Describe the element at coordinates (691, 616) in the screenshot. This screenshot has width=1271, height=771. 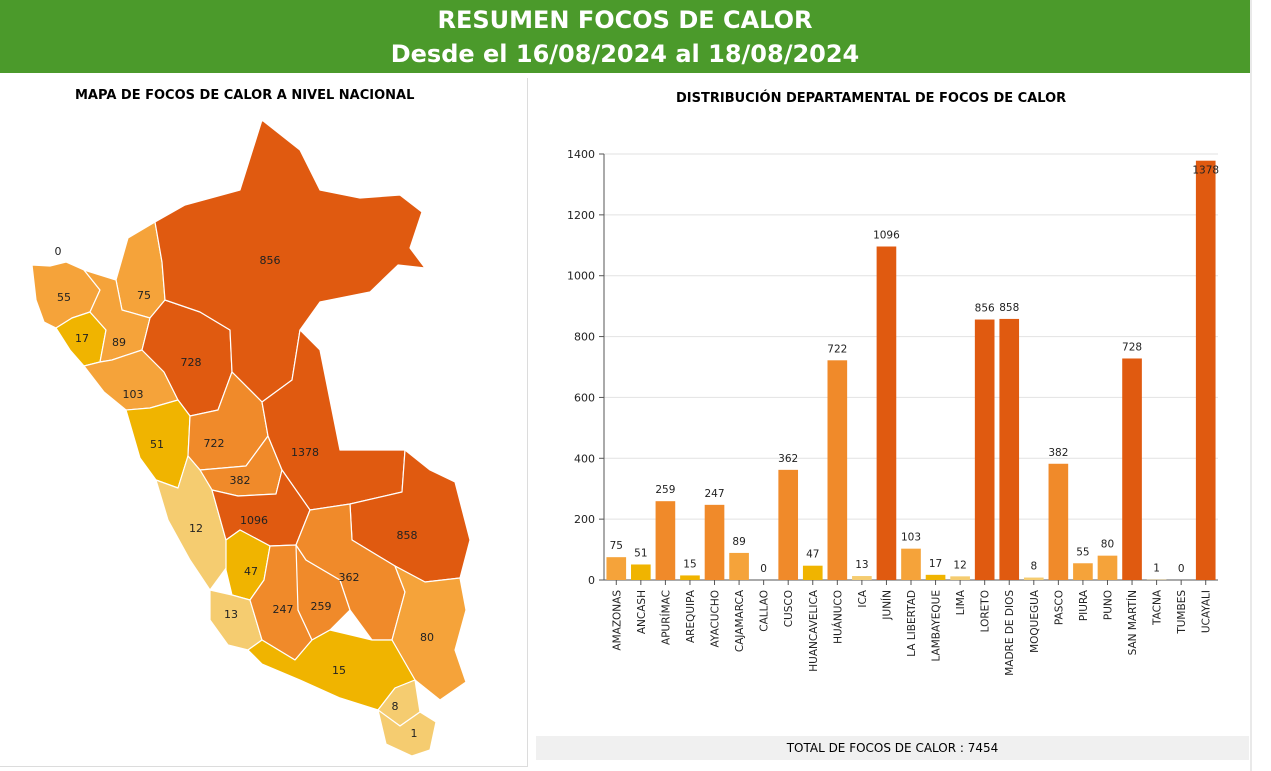
I see `x-tick-label-arequipa: AREQUIPA` at that location.